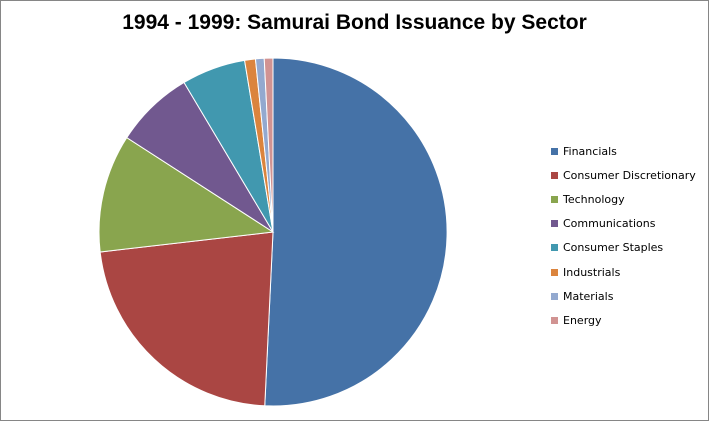 The height and width of the screenshot is (421, 709). Describe the element at coordinates (613, 248) in the screenshot. I see `legend-label: Consumer Staples` at that location.